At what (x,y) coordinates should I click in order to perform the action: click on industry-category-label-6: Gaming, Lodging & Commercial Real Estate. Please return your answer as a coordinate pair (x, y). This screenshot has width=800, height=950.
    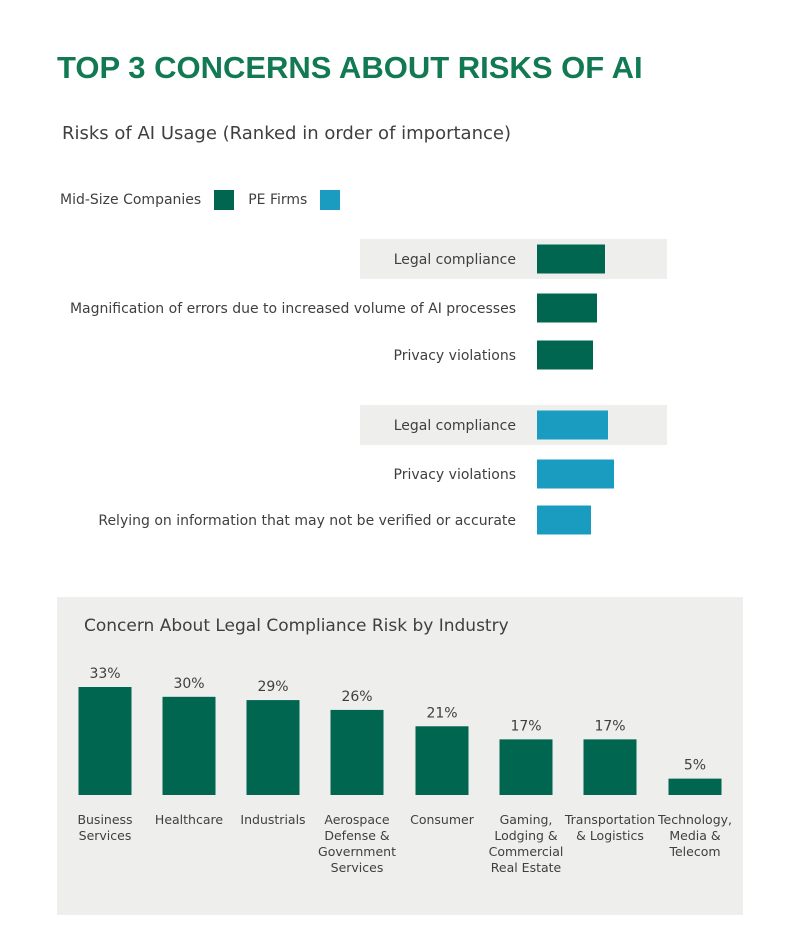
    Looking at the image, I should click on (526, 843).